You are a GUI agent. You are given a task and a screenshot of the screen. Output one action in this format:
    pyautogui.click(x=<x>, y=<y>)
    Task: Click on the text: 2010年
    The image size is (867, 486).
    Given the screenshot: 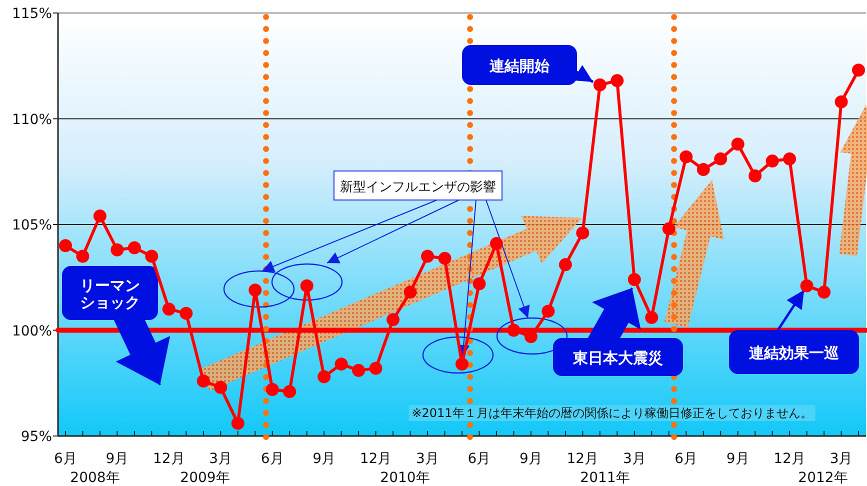 What is the action you would take?
    pyautogui.click(x=405, y=478)
    